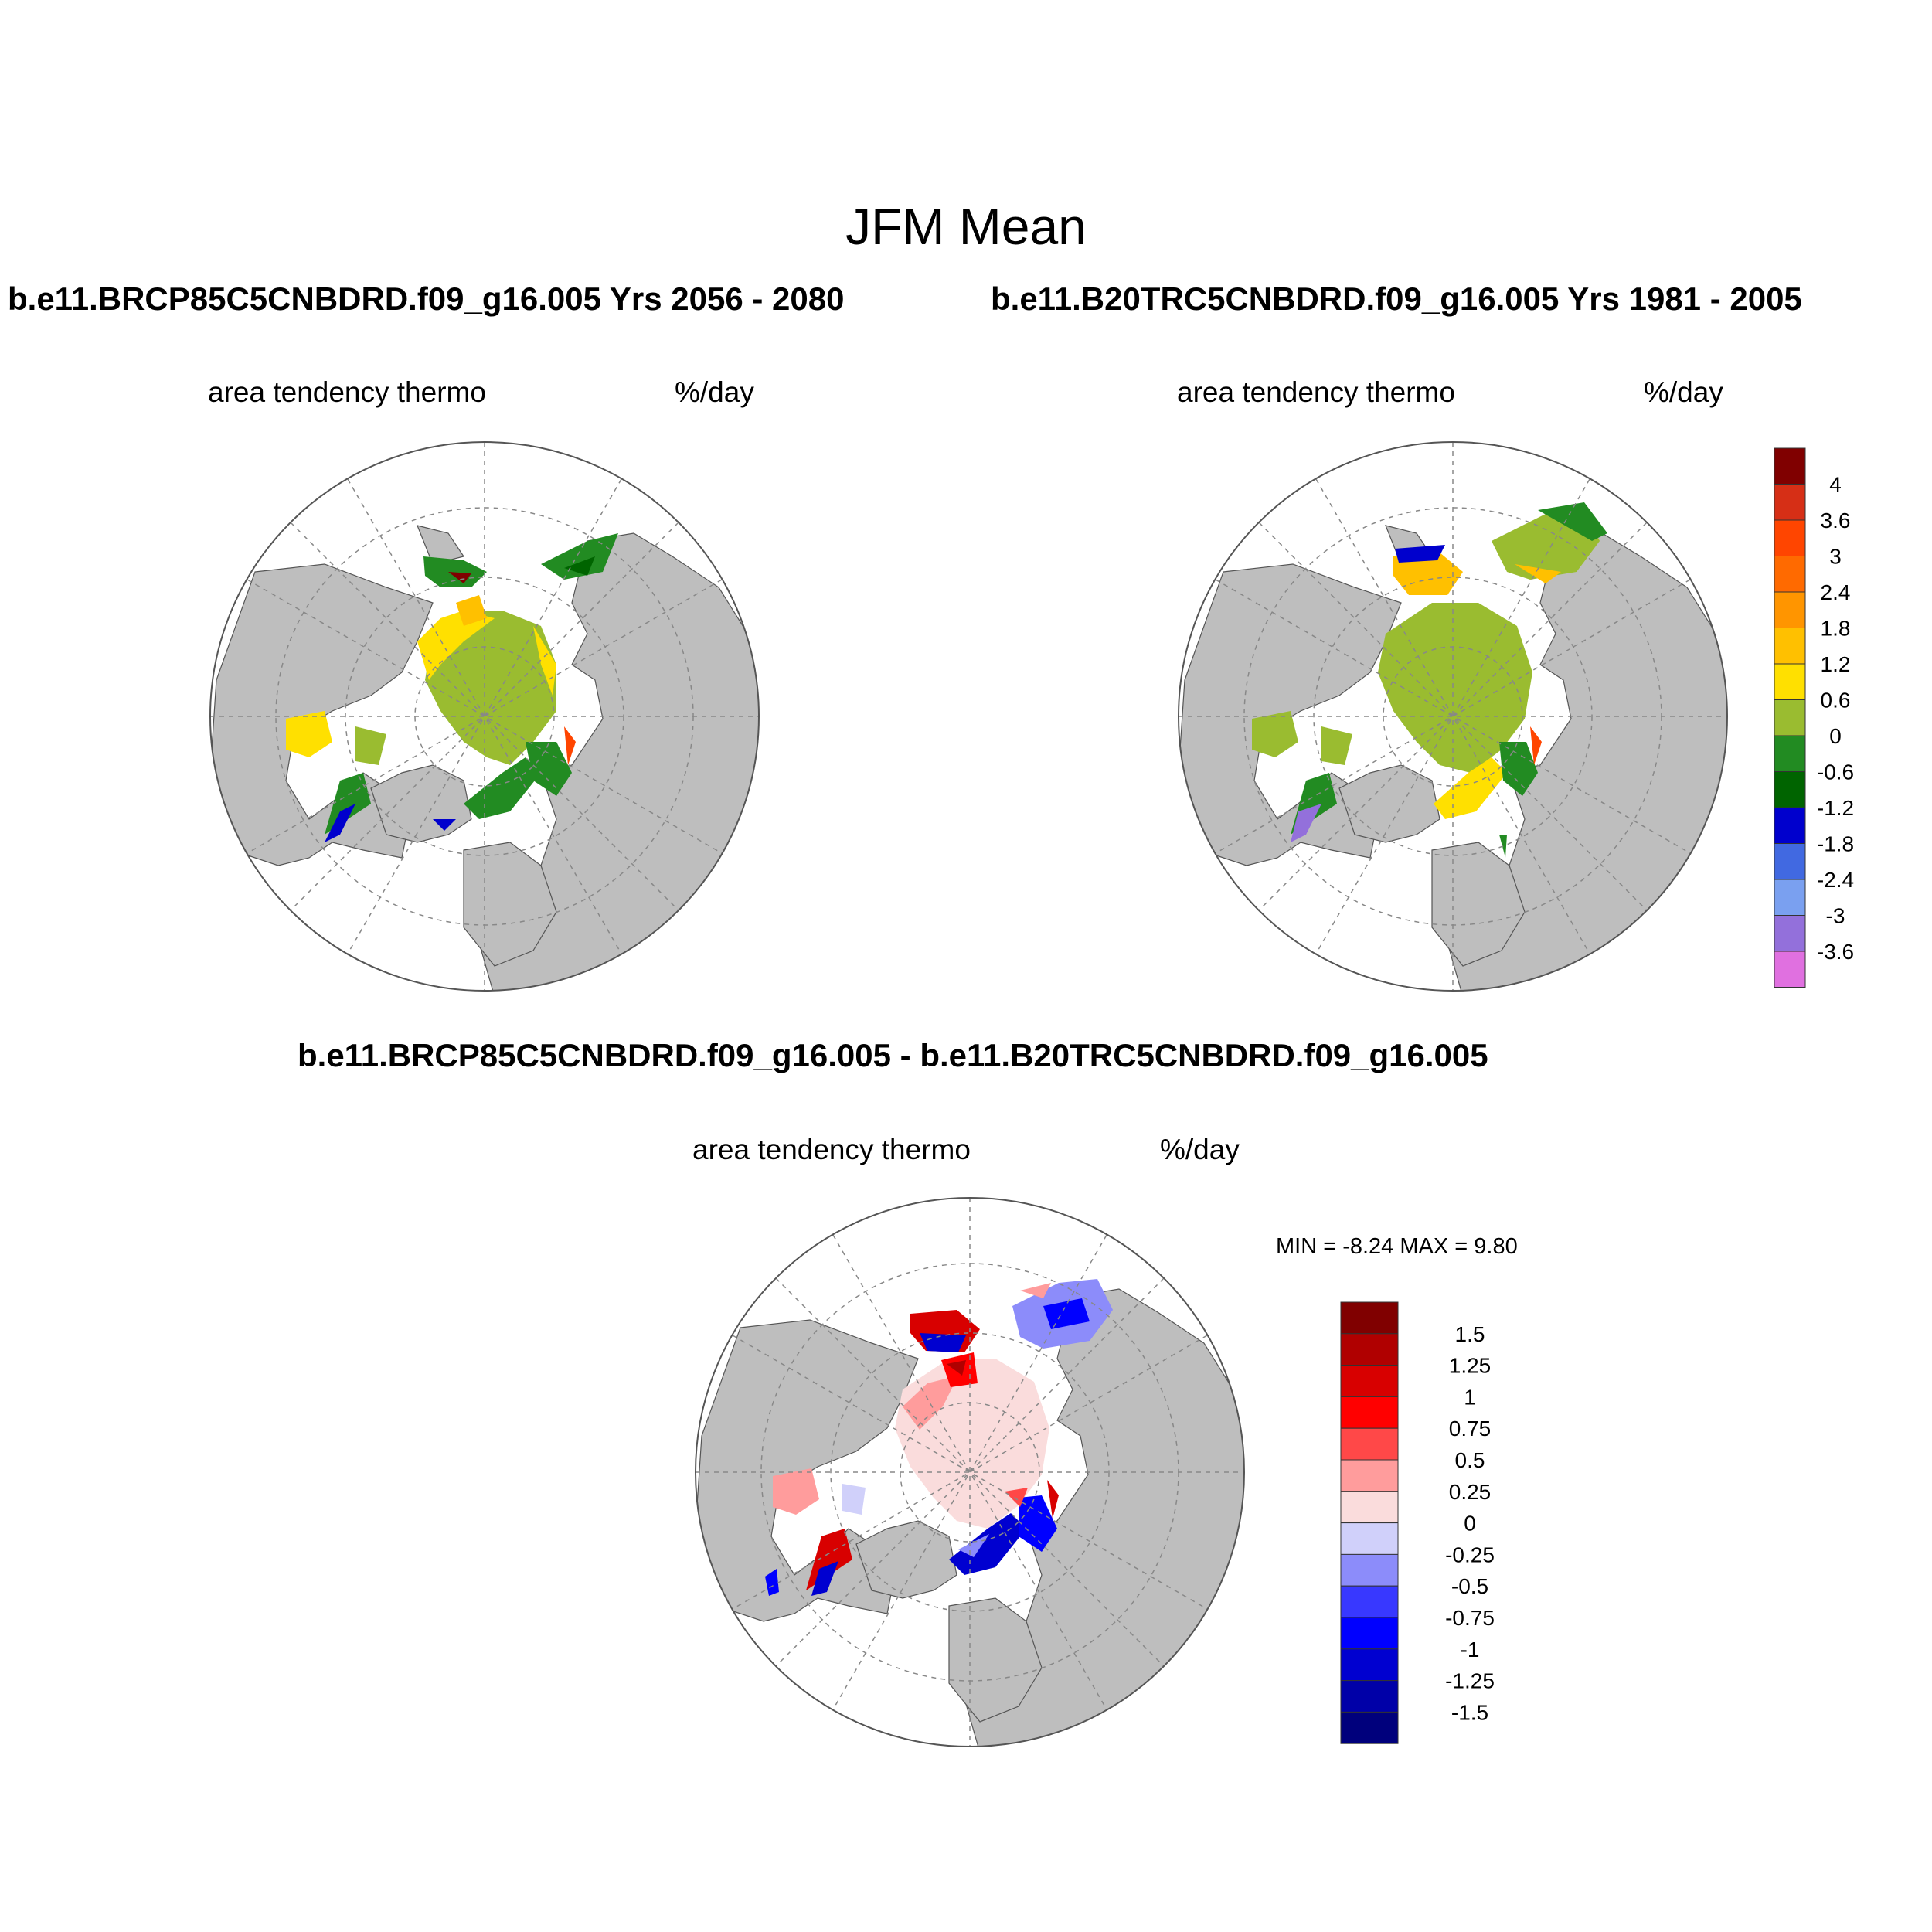  Describe the element at coordinates (1470, 1492) in the screenshot. I see `colorbar-tick-label: 0.25` at that location.